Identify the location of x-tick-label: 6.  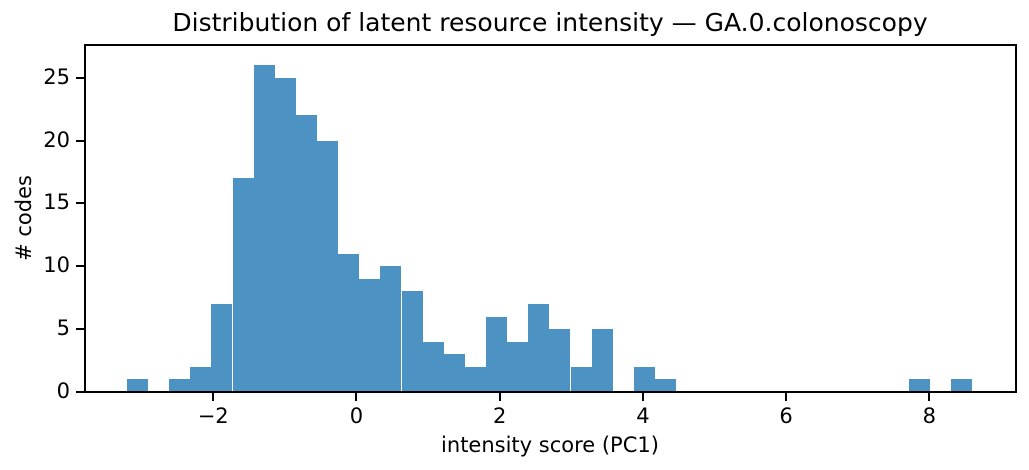
(786, 416).